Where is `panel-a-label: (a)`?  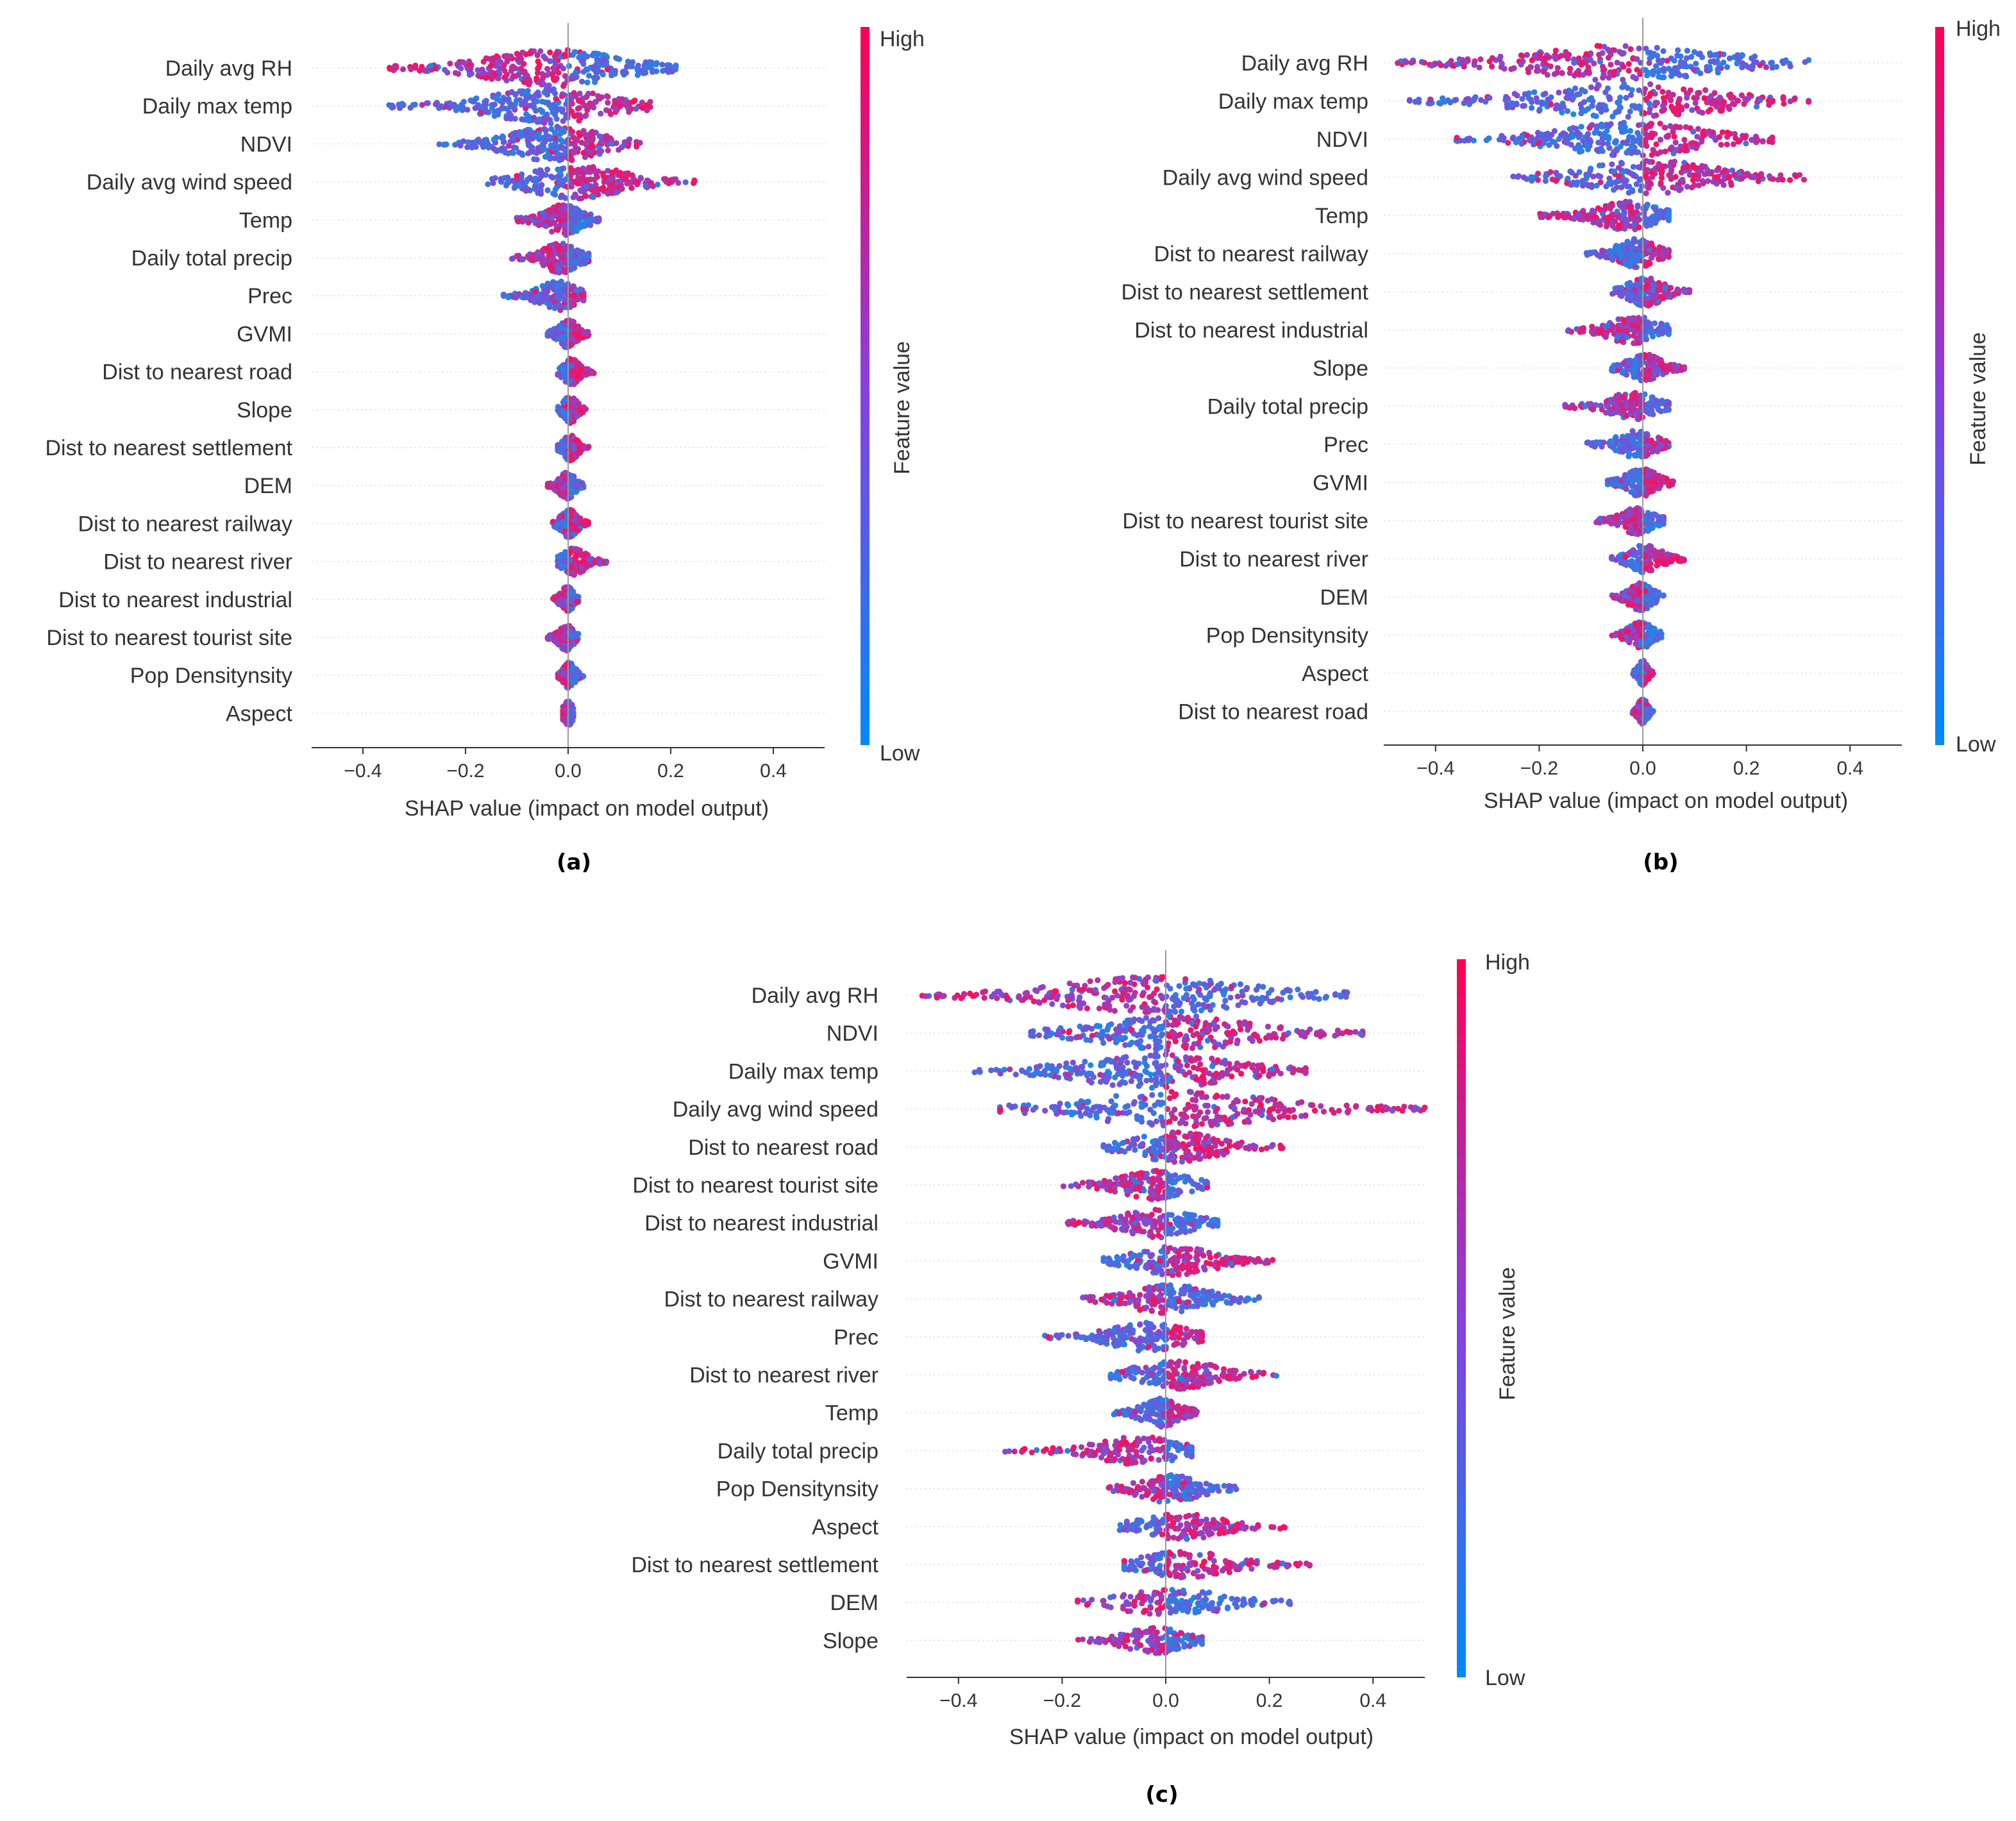
panel-a-label: (a) is located at coordinates (574, 862).